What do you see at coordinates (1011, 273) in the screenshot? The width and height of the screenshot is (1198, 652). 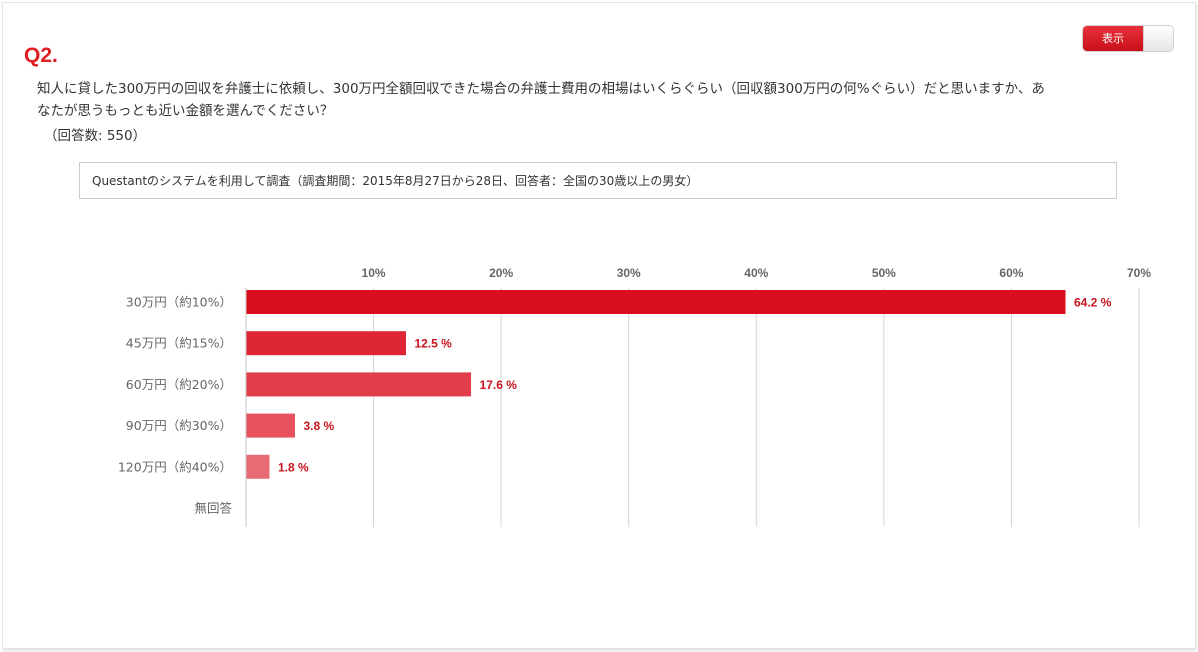 I see `x-tick-label: 60%` at bounding box center [1011, 273].